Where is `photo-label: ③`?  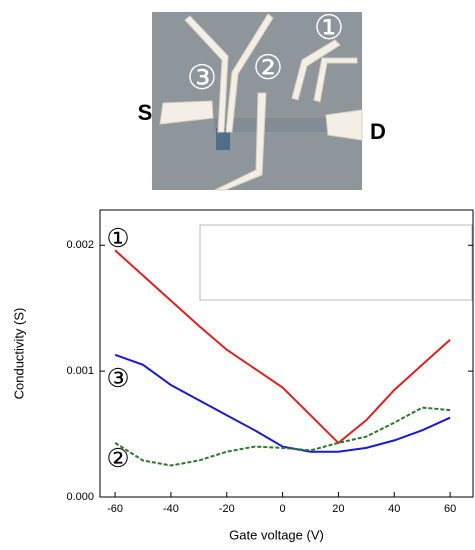 photo-label: ③ is located at coordinates (202, 78).